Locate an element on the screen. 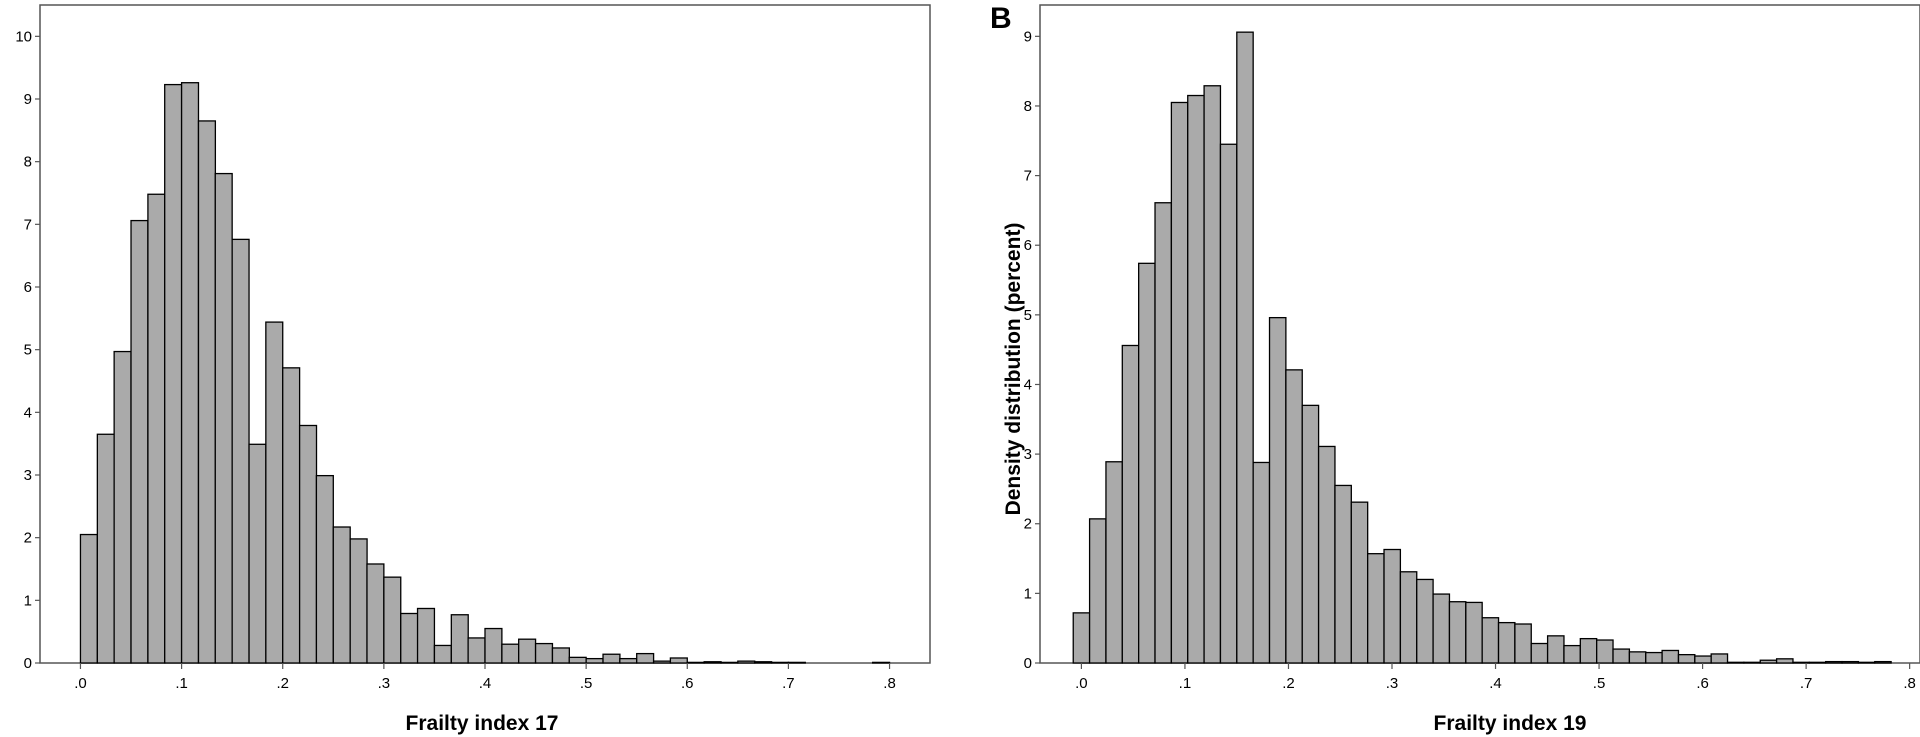 The image size is (1920, 737). x-tick-label: .8 is located at coordinates (889, 683).